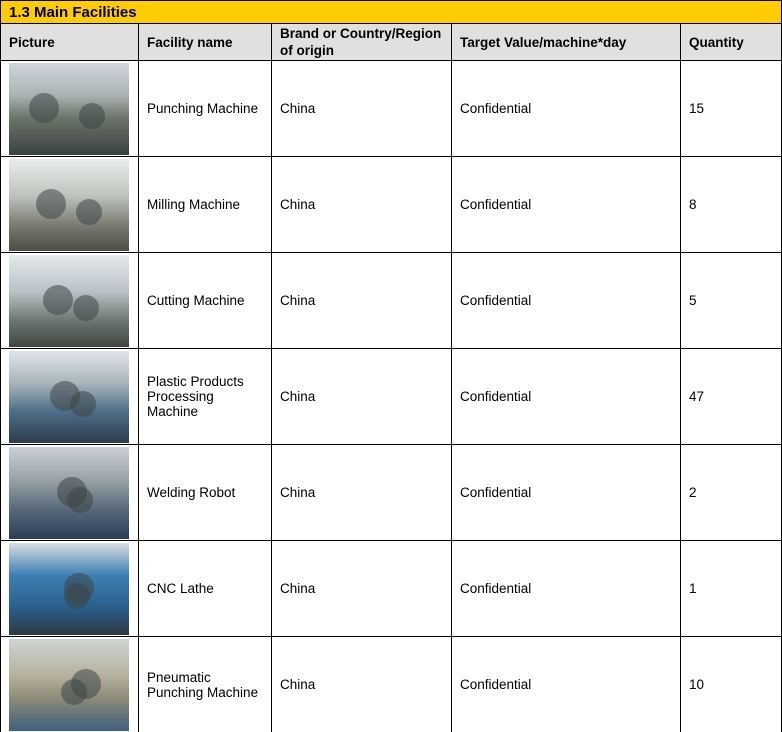  I want to click on facility-name: Cutting Machine, so click(205, 300).